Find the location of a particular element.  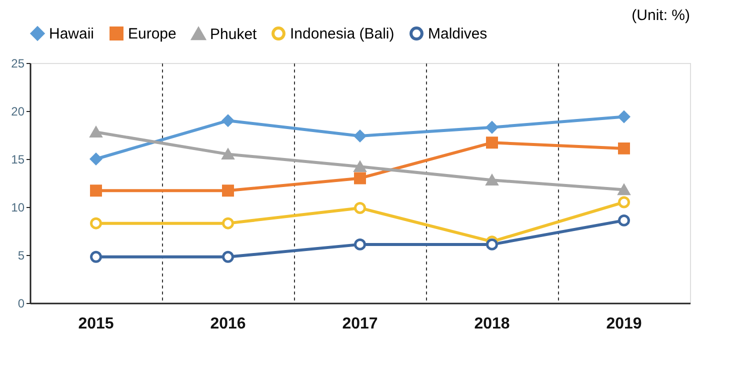

legend-label: Phuket is located at coordinates (234, 34).